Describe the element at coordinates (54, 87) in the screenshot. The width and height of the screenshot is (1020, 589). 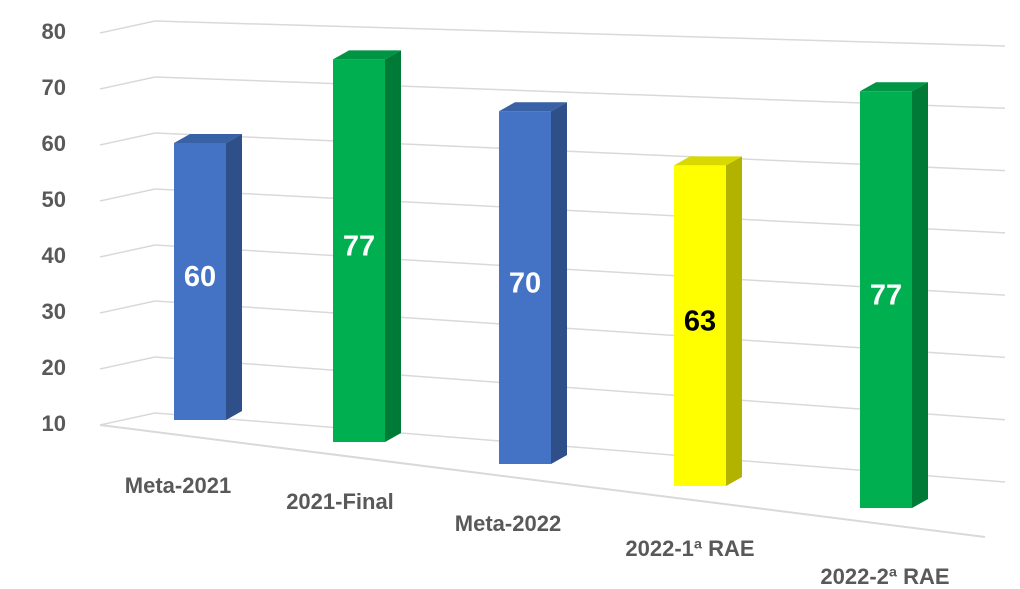
I see `y-tick-label: 70` at that location.